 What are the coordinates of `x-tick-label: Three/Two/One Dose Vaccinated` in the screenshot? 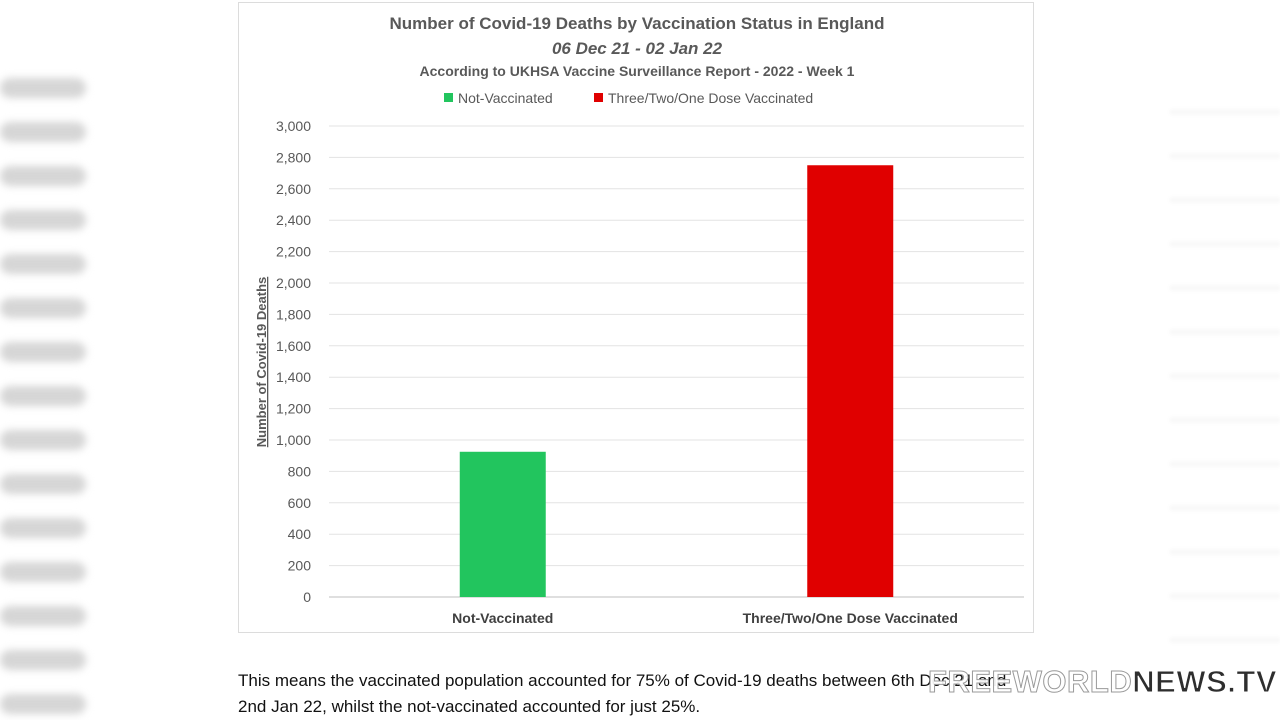 It's located at (850, 618).